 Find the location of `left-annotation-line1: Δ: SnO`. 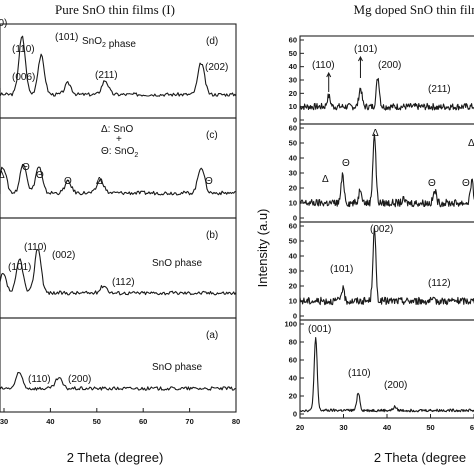

left-annotation-line1: Δ: SnO is located at coordinates (117, 129).